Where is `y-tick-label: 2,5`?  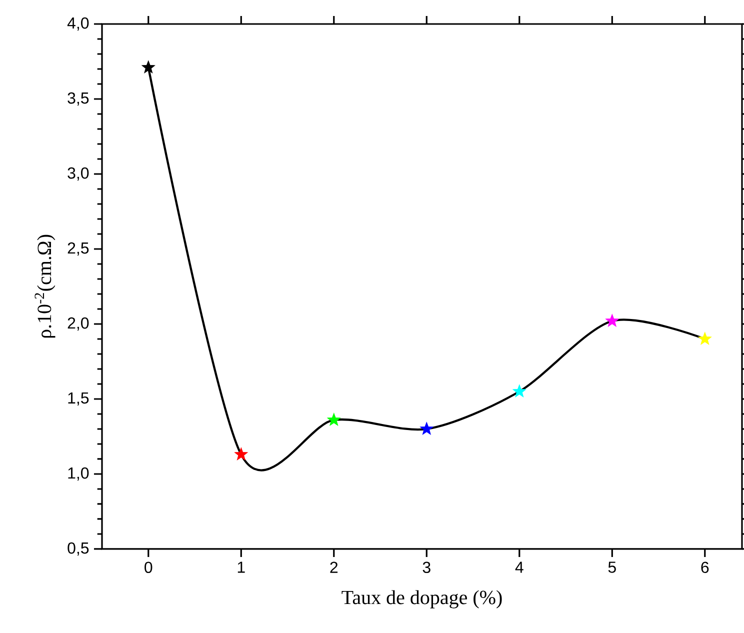 y-tick-label: 2,5 is located at coordinates (78, 249).